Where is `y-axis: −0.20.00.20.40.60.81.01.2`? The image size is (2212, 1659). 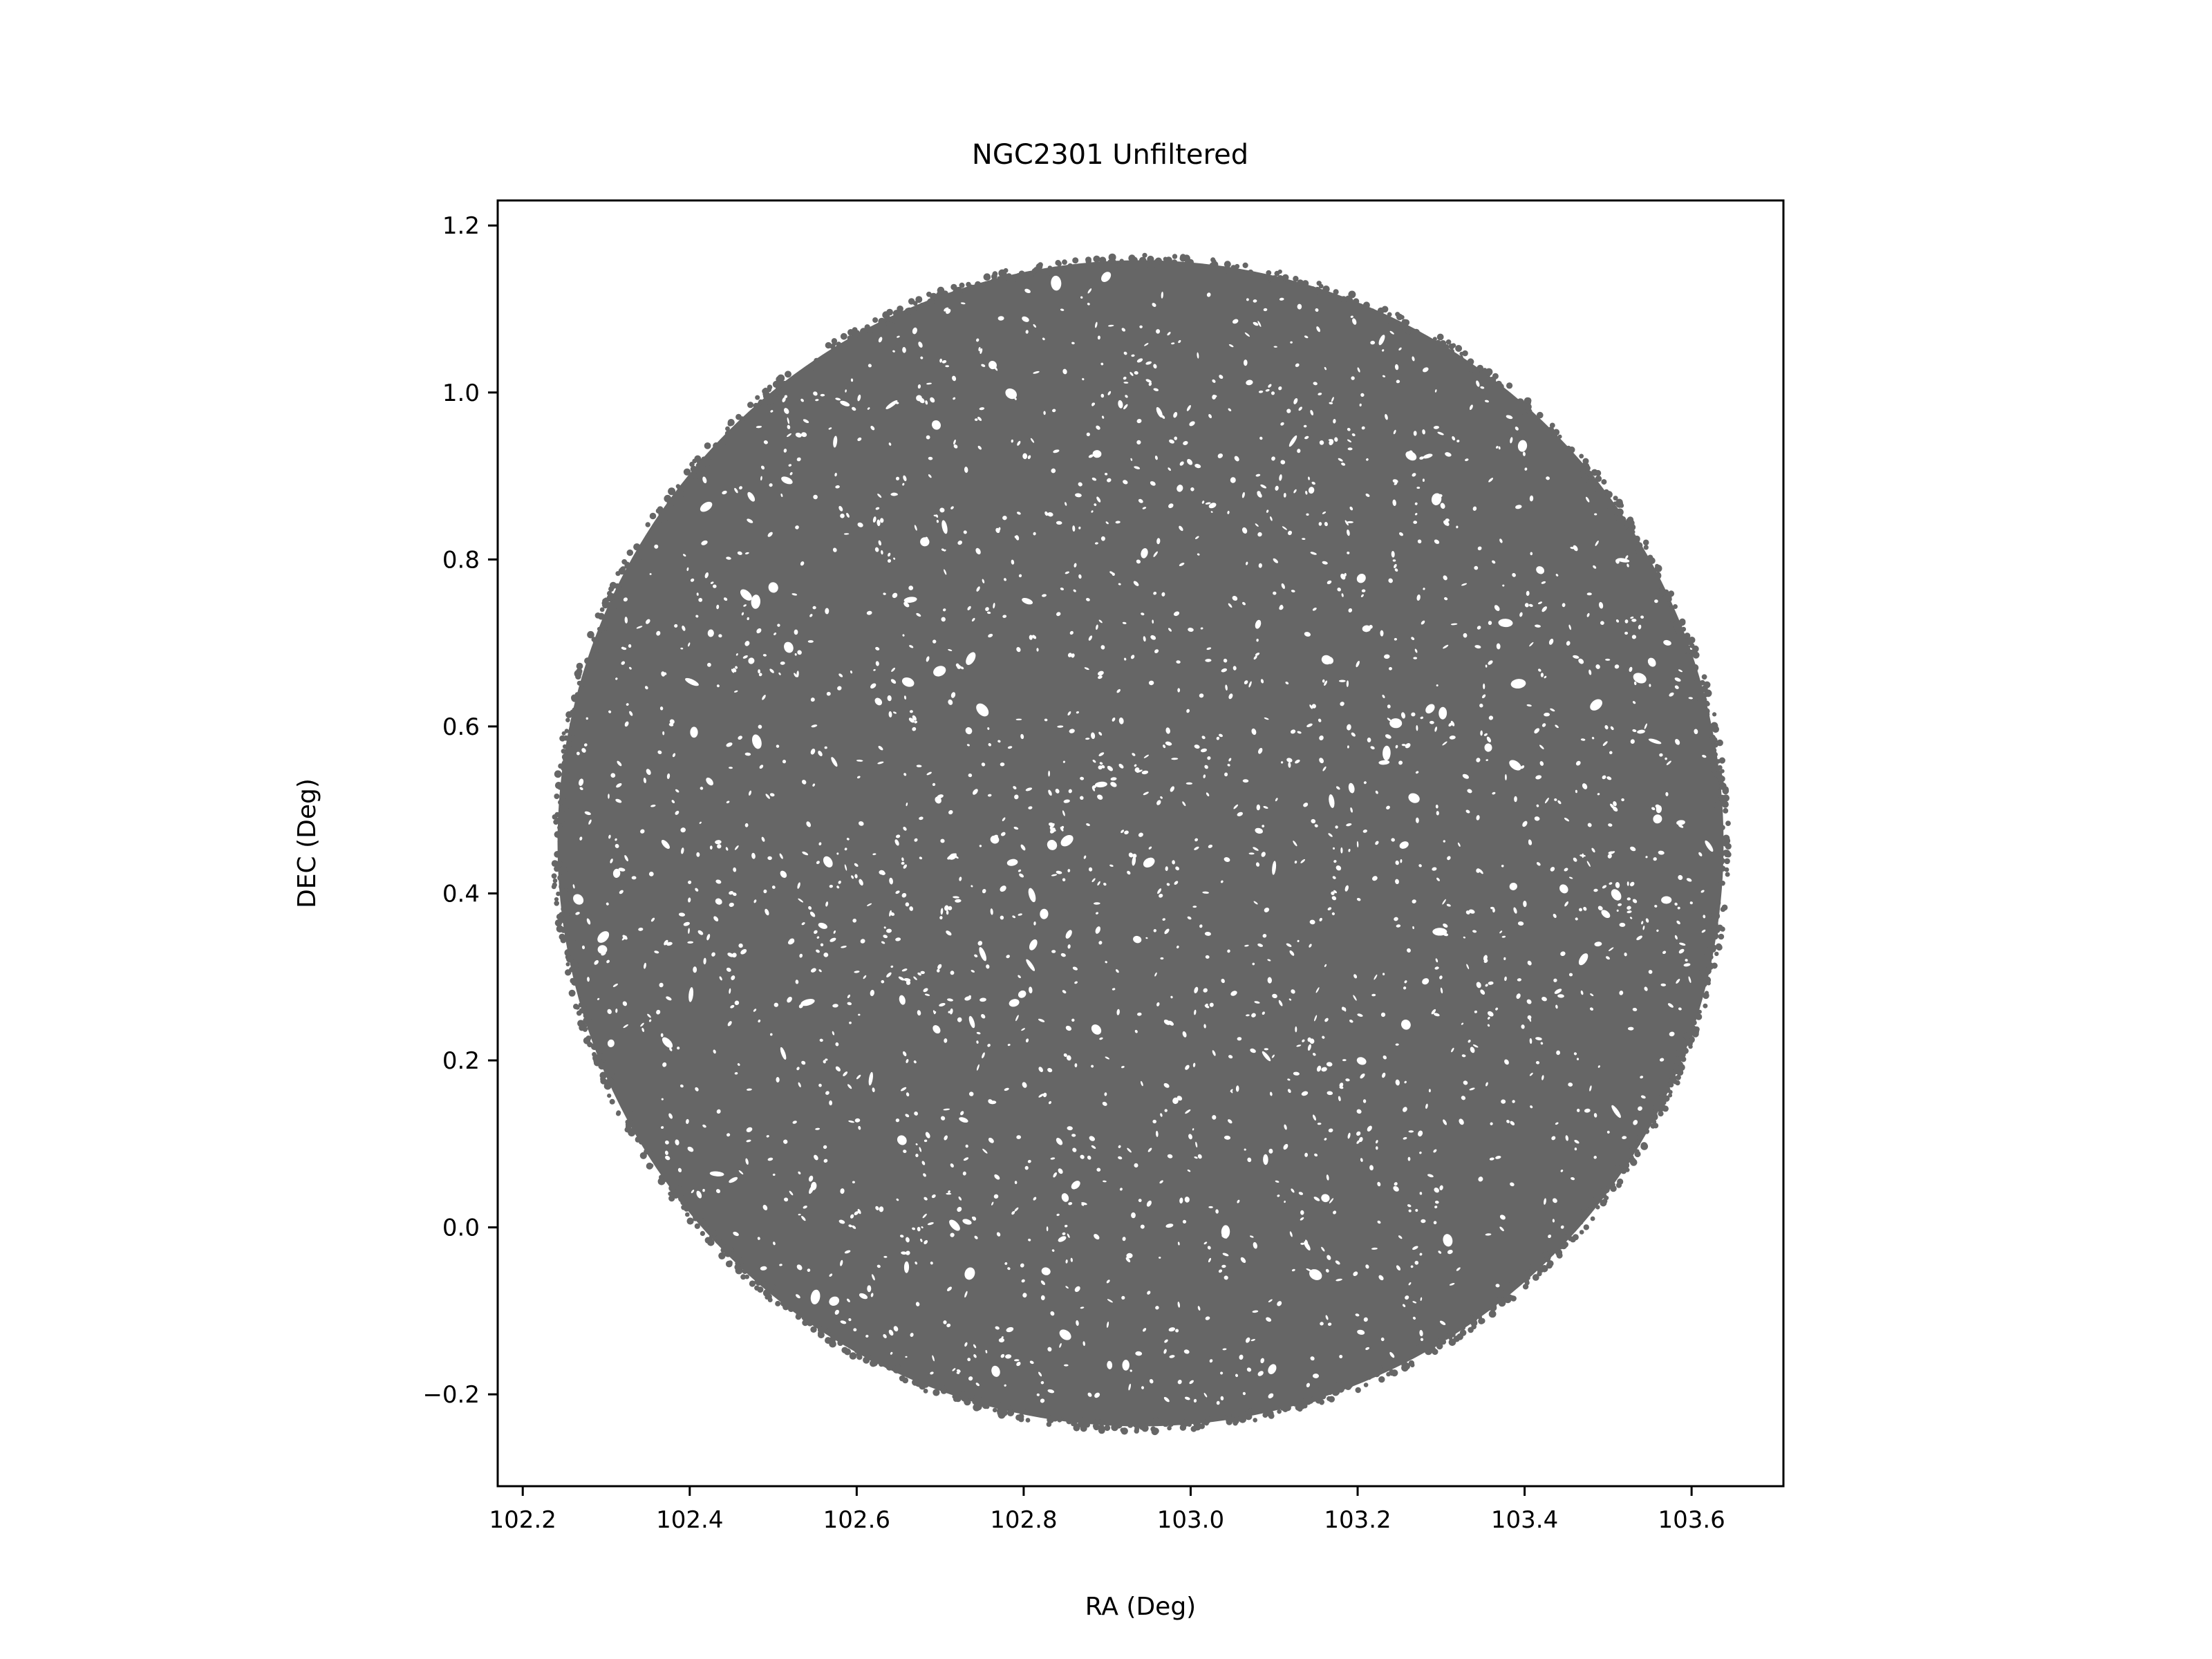
y-axis: −0.20.00.20.40.60.81.01.2 is located at coordinates (460, 810).